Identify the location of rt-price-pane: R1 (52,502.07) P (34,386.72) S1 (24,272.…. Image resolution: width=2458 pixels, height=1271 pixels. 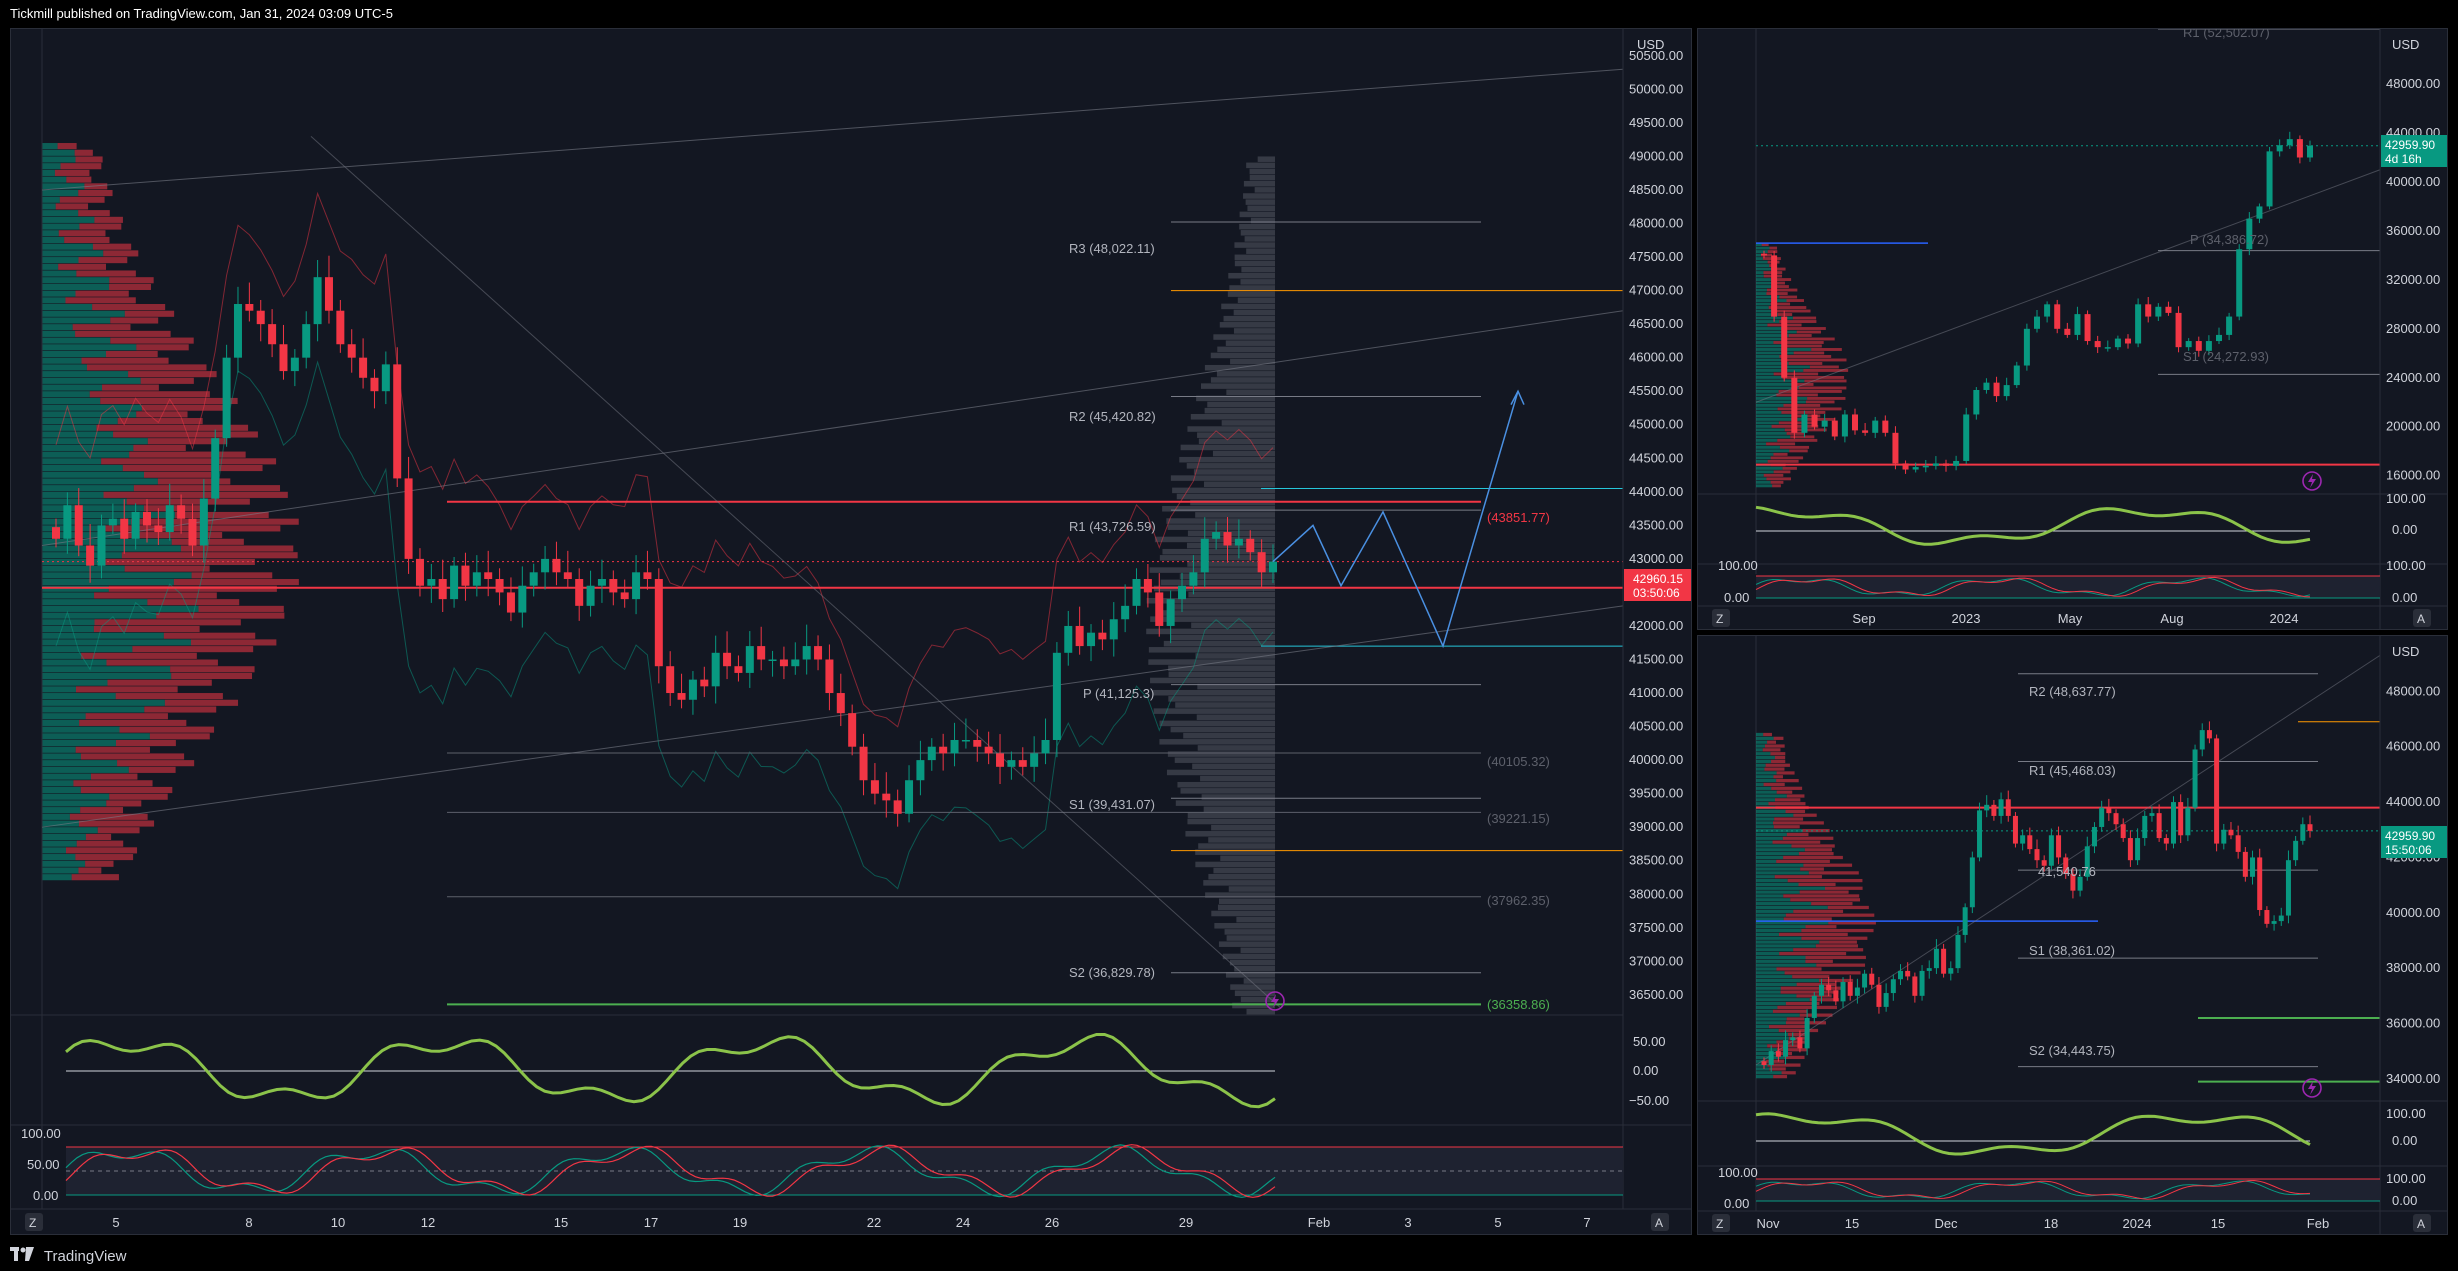
(2068, 301).